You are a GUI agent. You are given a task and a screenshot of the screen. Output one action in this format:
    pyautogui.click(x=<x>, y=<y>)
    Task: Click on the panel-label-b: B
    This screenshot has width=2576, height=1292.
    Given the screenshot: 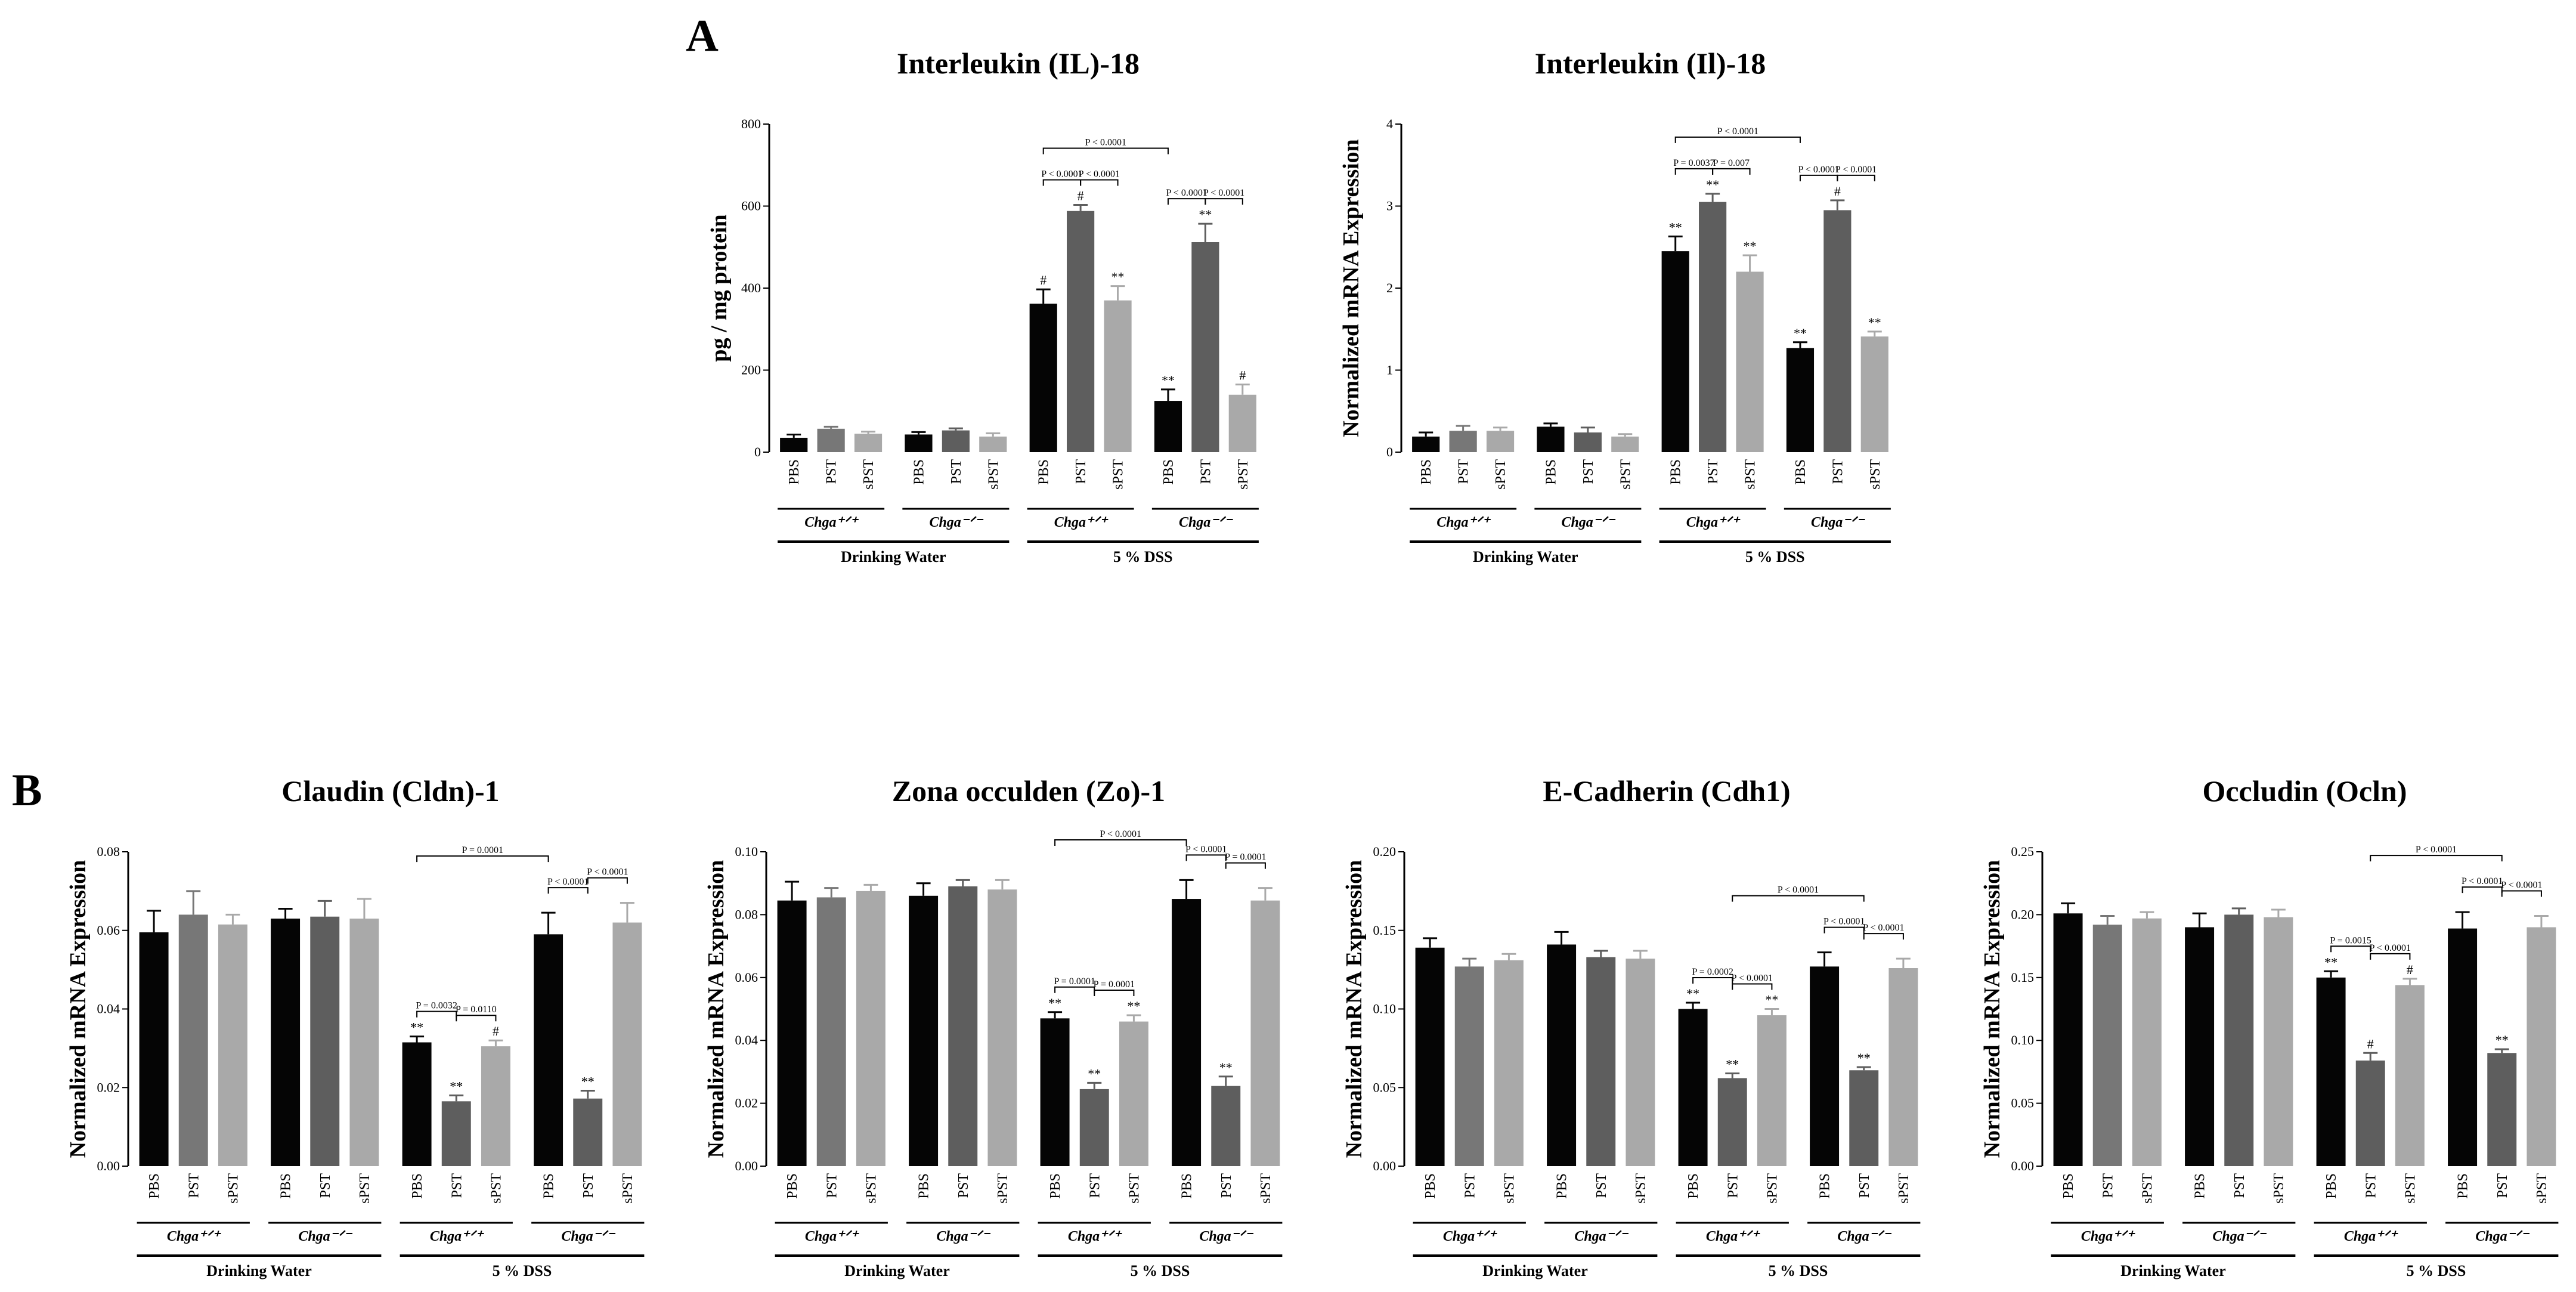 What is the action you would take?
    pyautogui.click(x=27, y=790)
    